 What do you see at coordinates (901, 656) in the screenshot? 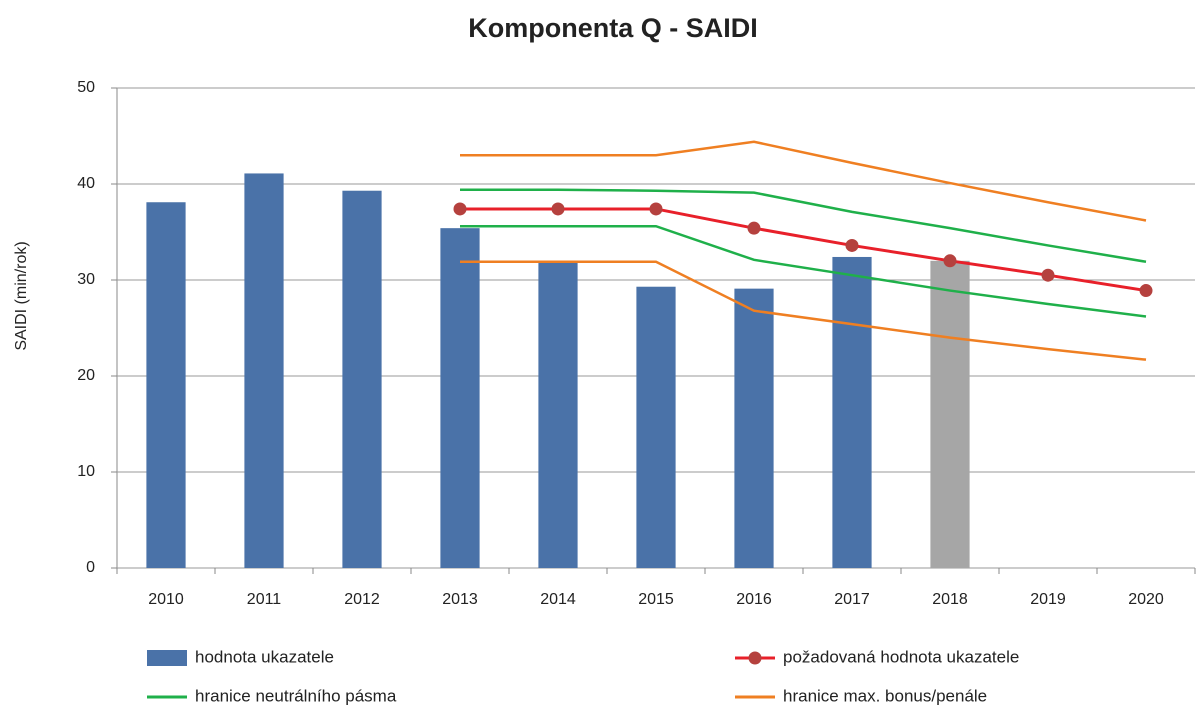
I see `legend-label: požadovaná hodnota ukazatele` at bounding box center [901, 656].